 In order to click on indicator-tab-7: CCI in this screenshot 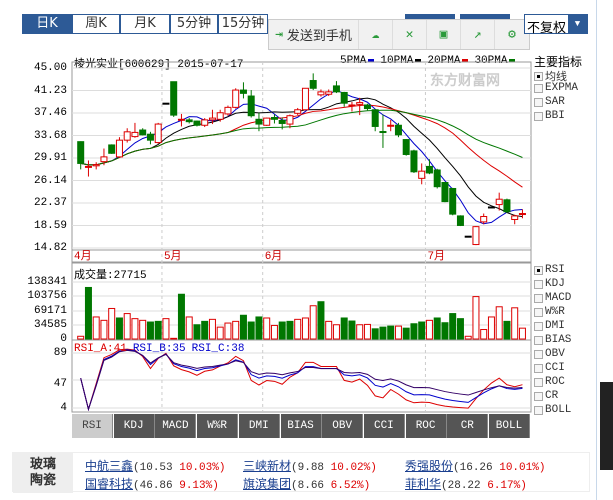, I will do `click(384, 426)`.